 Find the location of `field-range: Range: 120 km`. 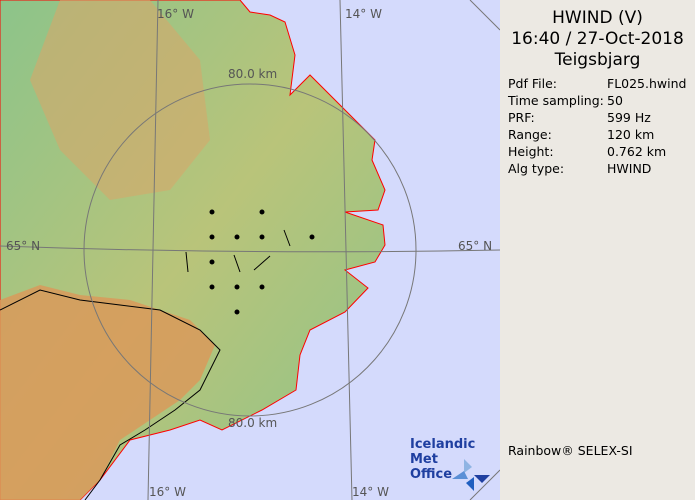

field-range: Range: 120 km is located at coordinates (597, 134).